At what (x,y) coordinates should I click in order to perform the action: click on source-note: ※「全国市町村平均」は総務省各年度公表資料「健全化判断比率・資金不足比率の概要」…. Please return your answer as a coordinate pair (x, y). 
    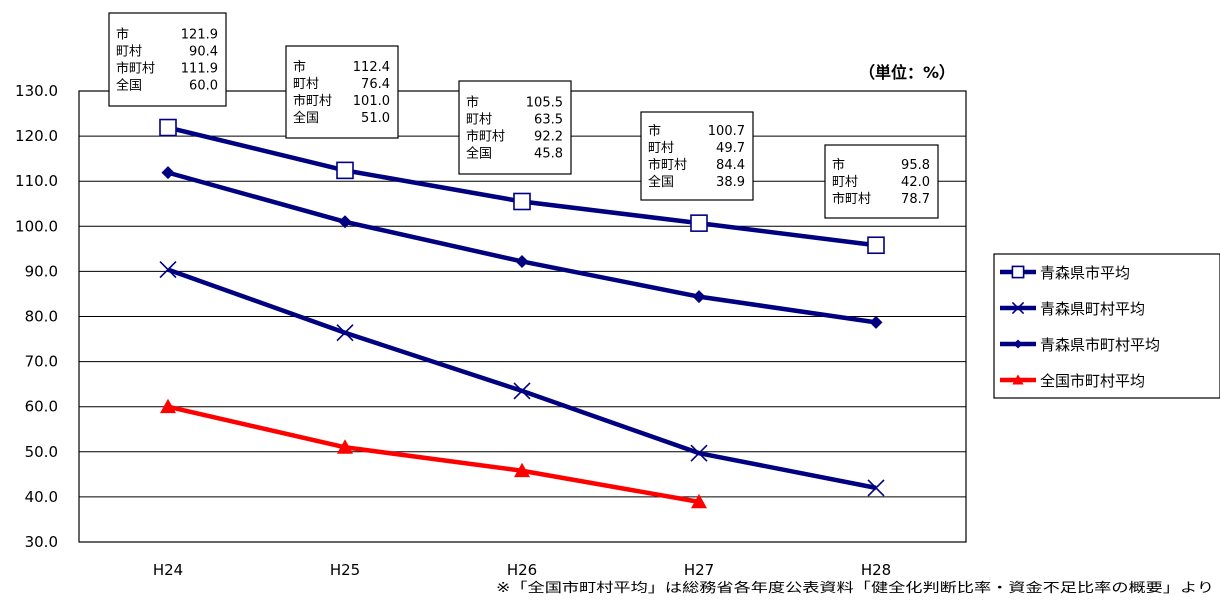
    Looking at the image, I should click on (855, 588).